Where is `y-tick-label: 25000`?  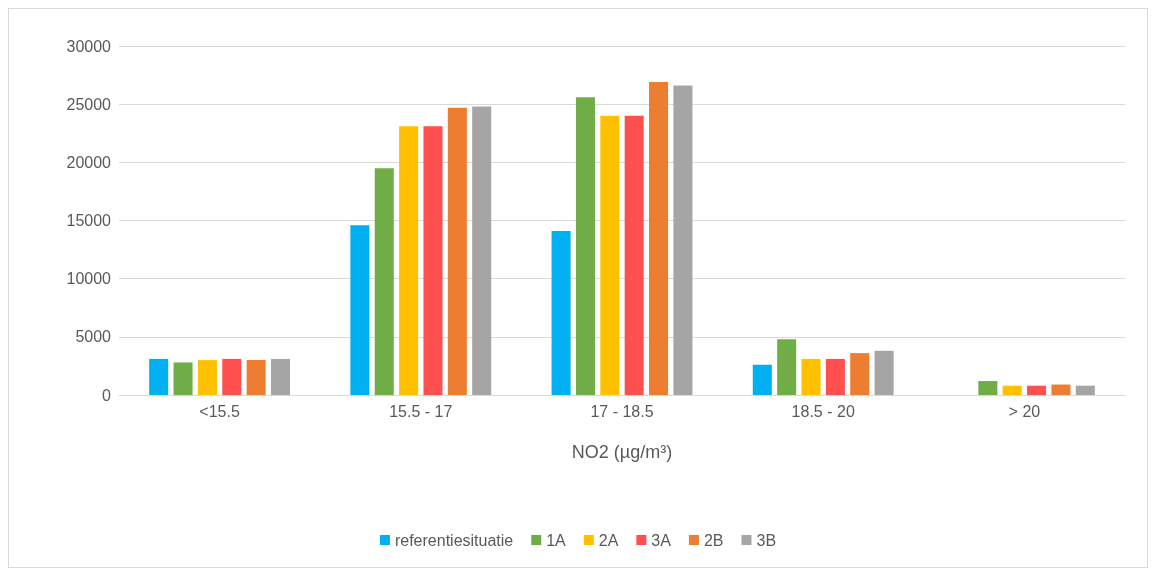
y-tick-label: 25000 is located at coordinates (89, 104).